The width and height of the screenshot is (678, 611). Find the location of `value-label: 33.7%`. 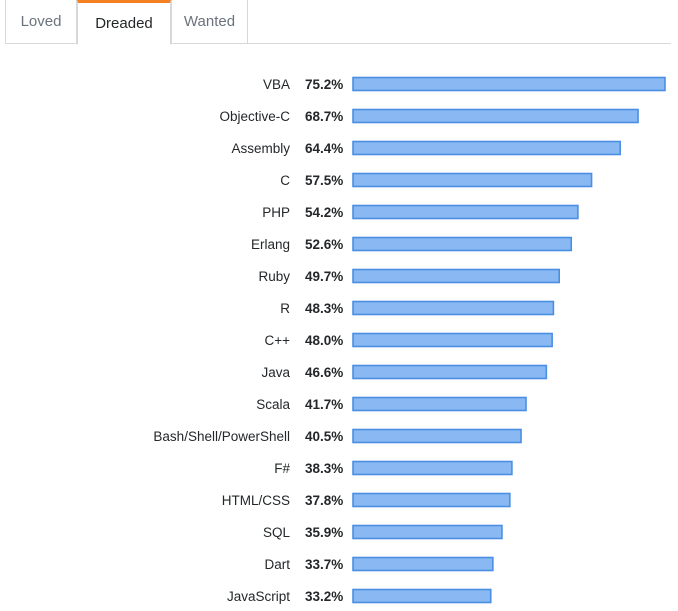

value-label: 33.7% is located at coordinates (324, 564).